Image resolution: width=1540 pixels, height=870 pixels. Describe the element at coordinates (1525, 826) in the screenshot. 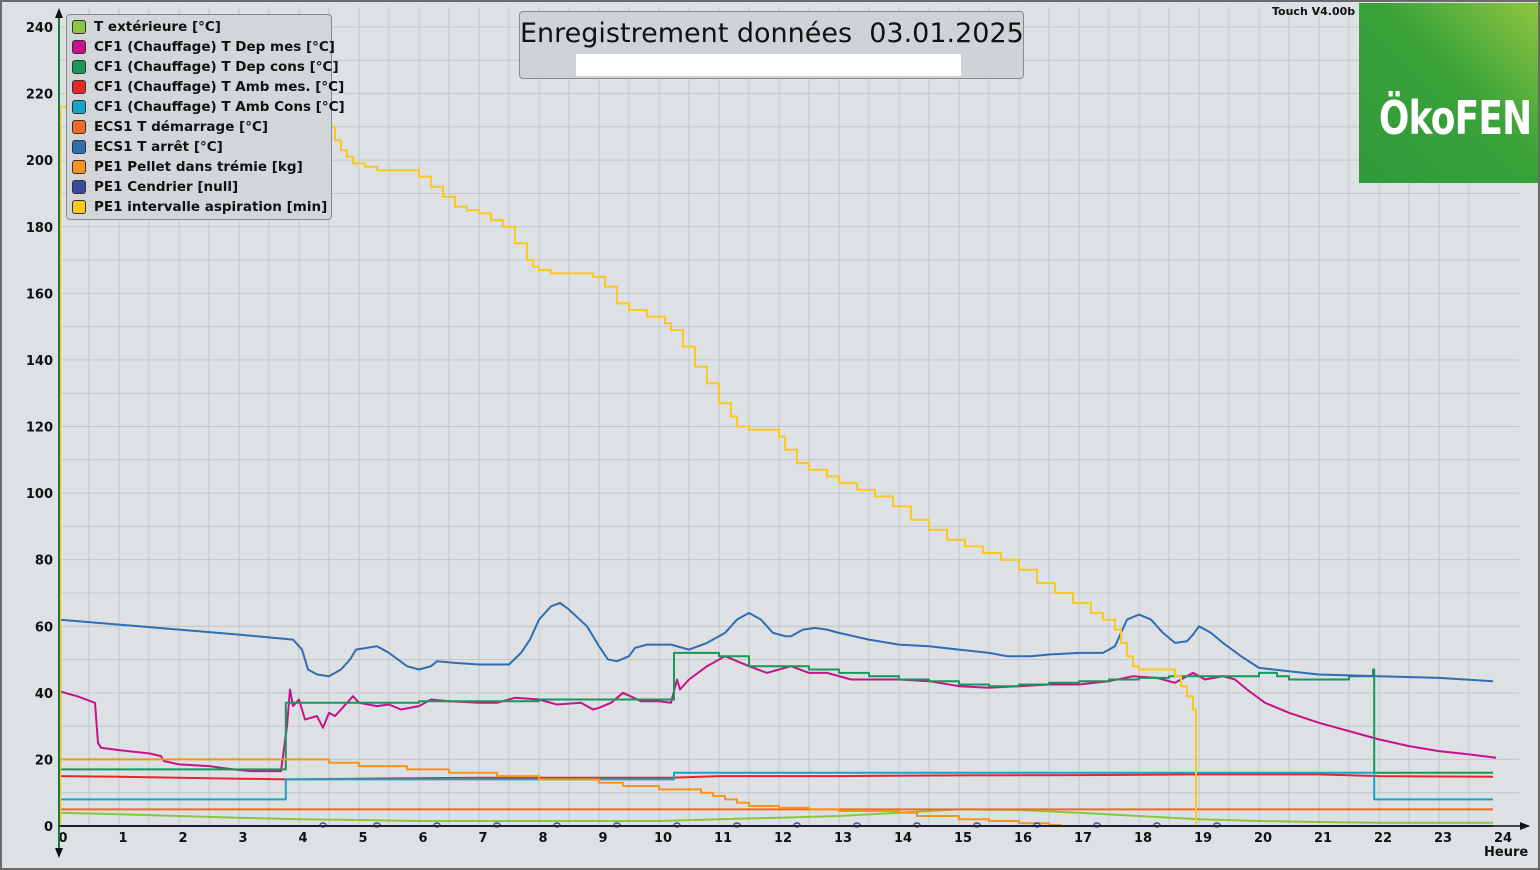

I see `x-axis-arrow` at that location.